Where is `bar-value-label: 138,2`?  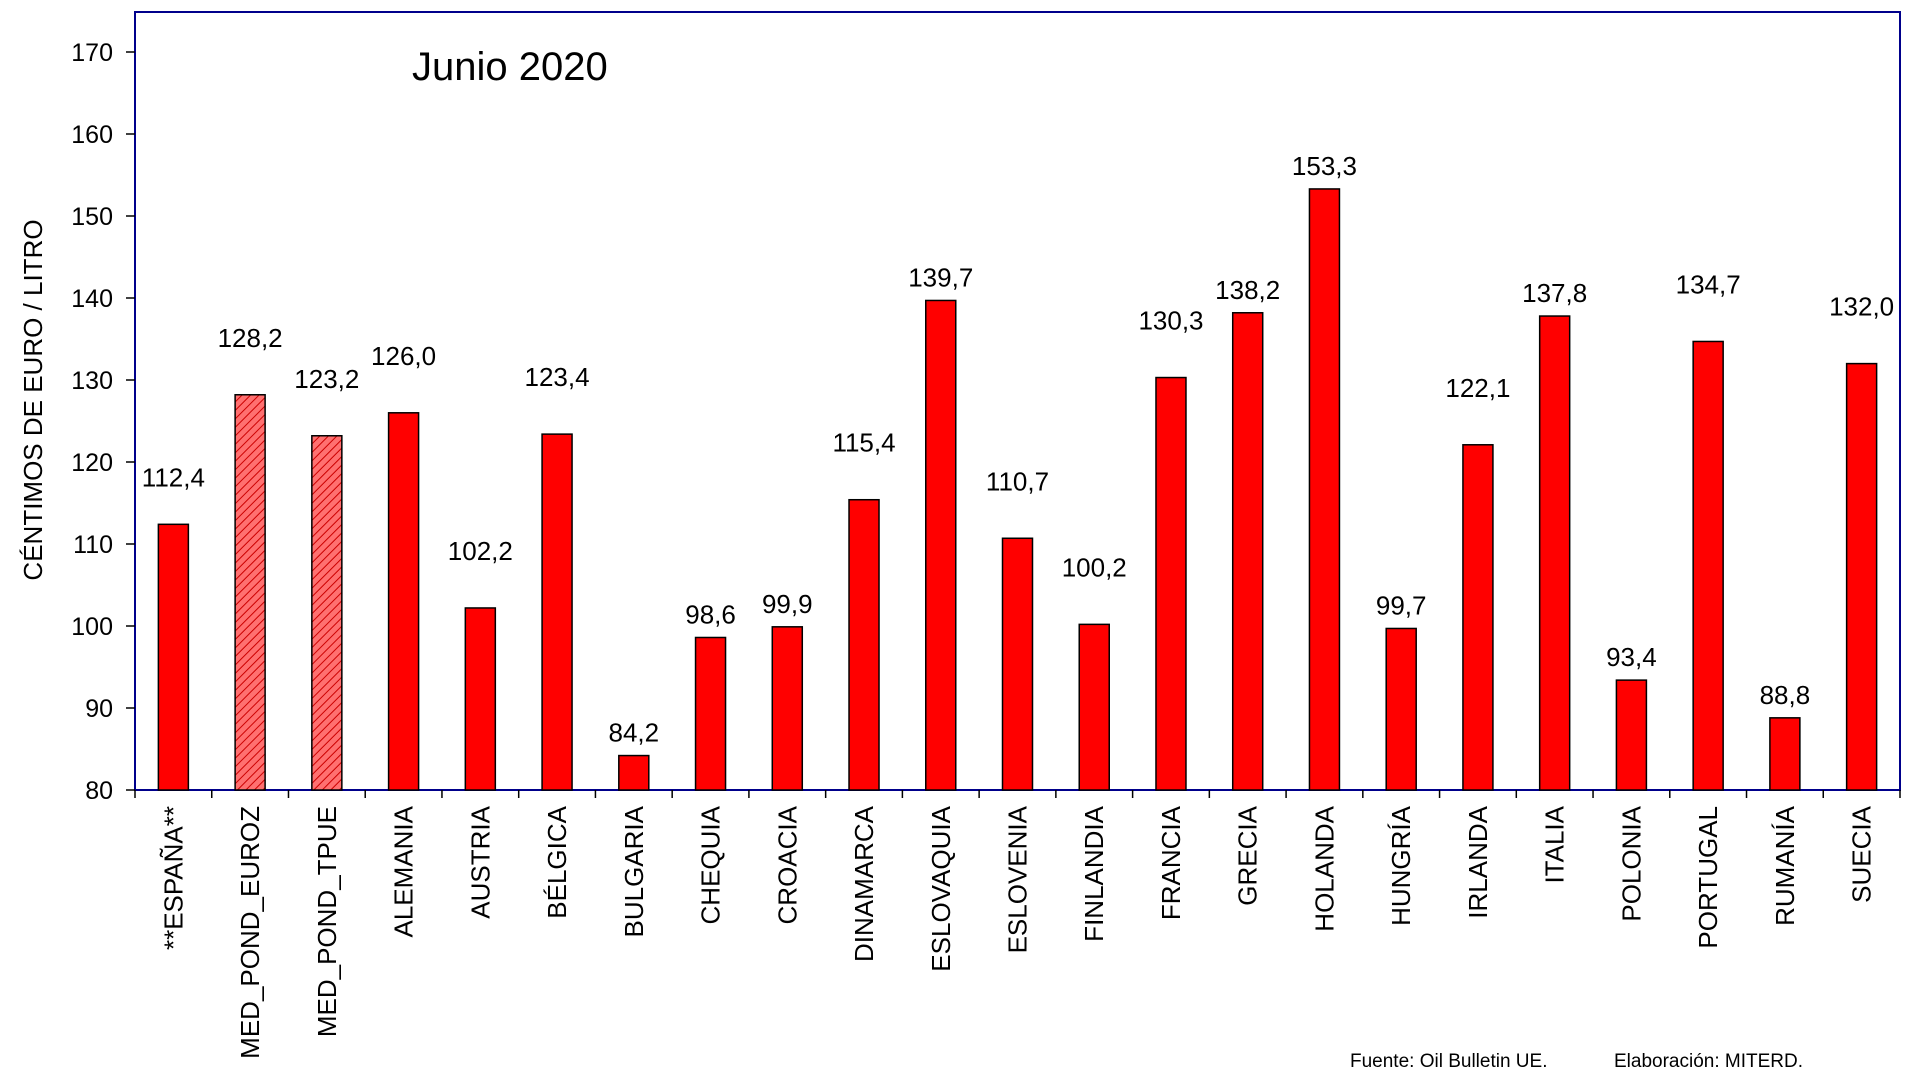 bar-value-label: 138,2 is located at coordinates (1247, 290).